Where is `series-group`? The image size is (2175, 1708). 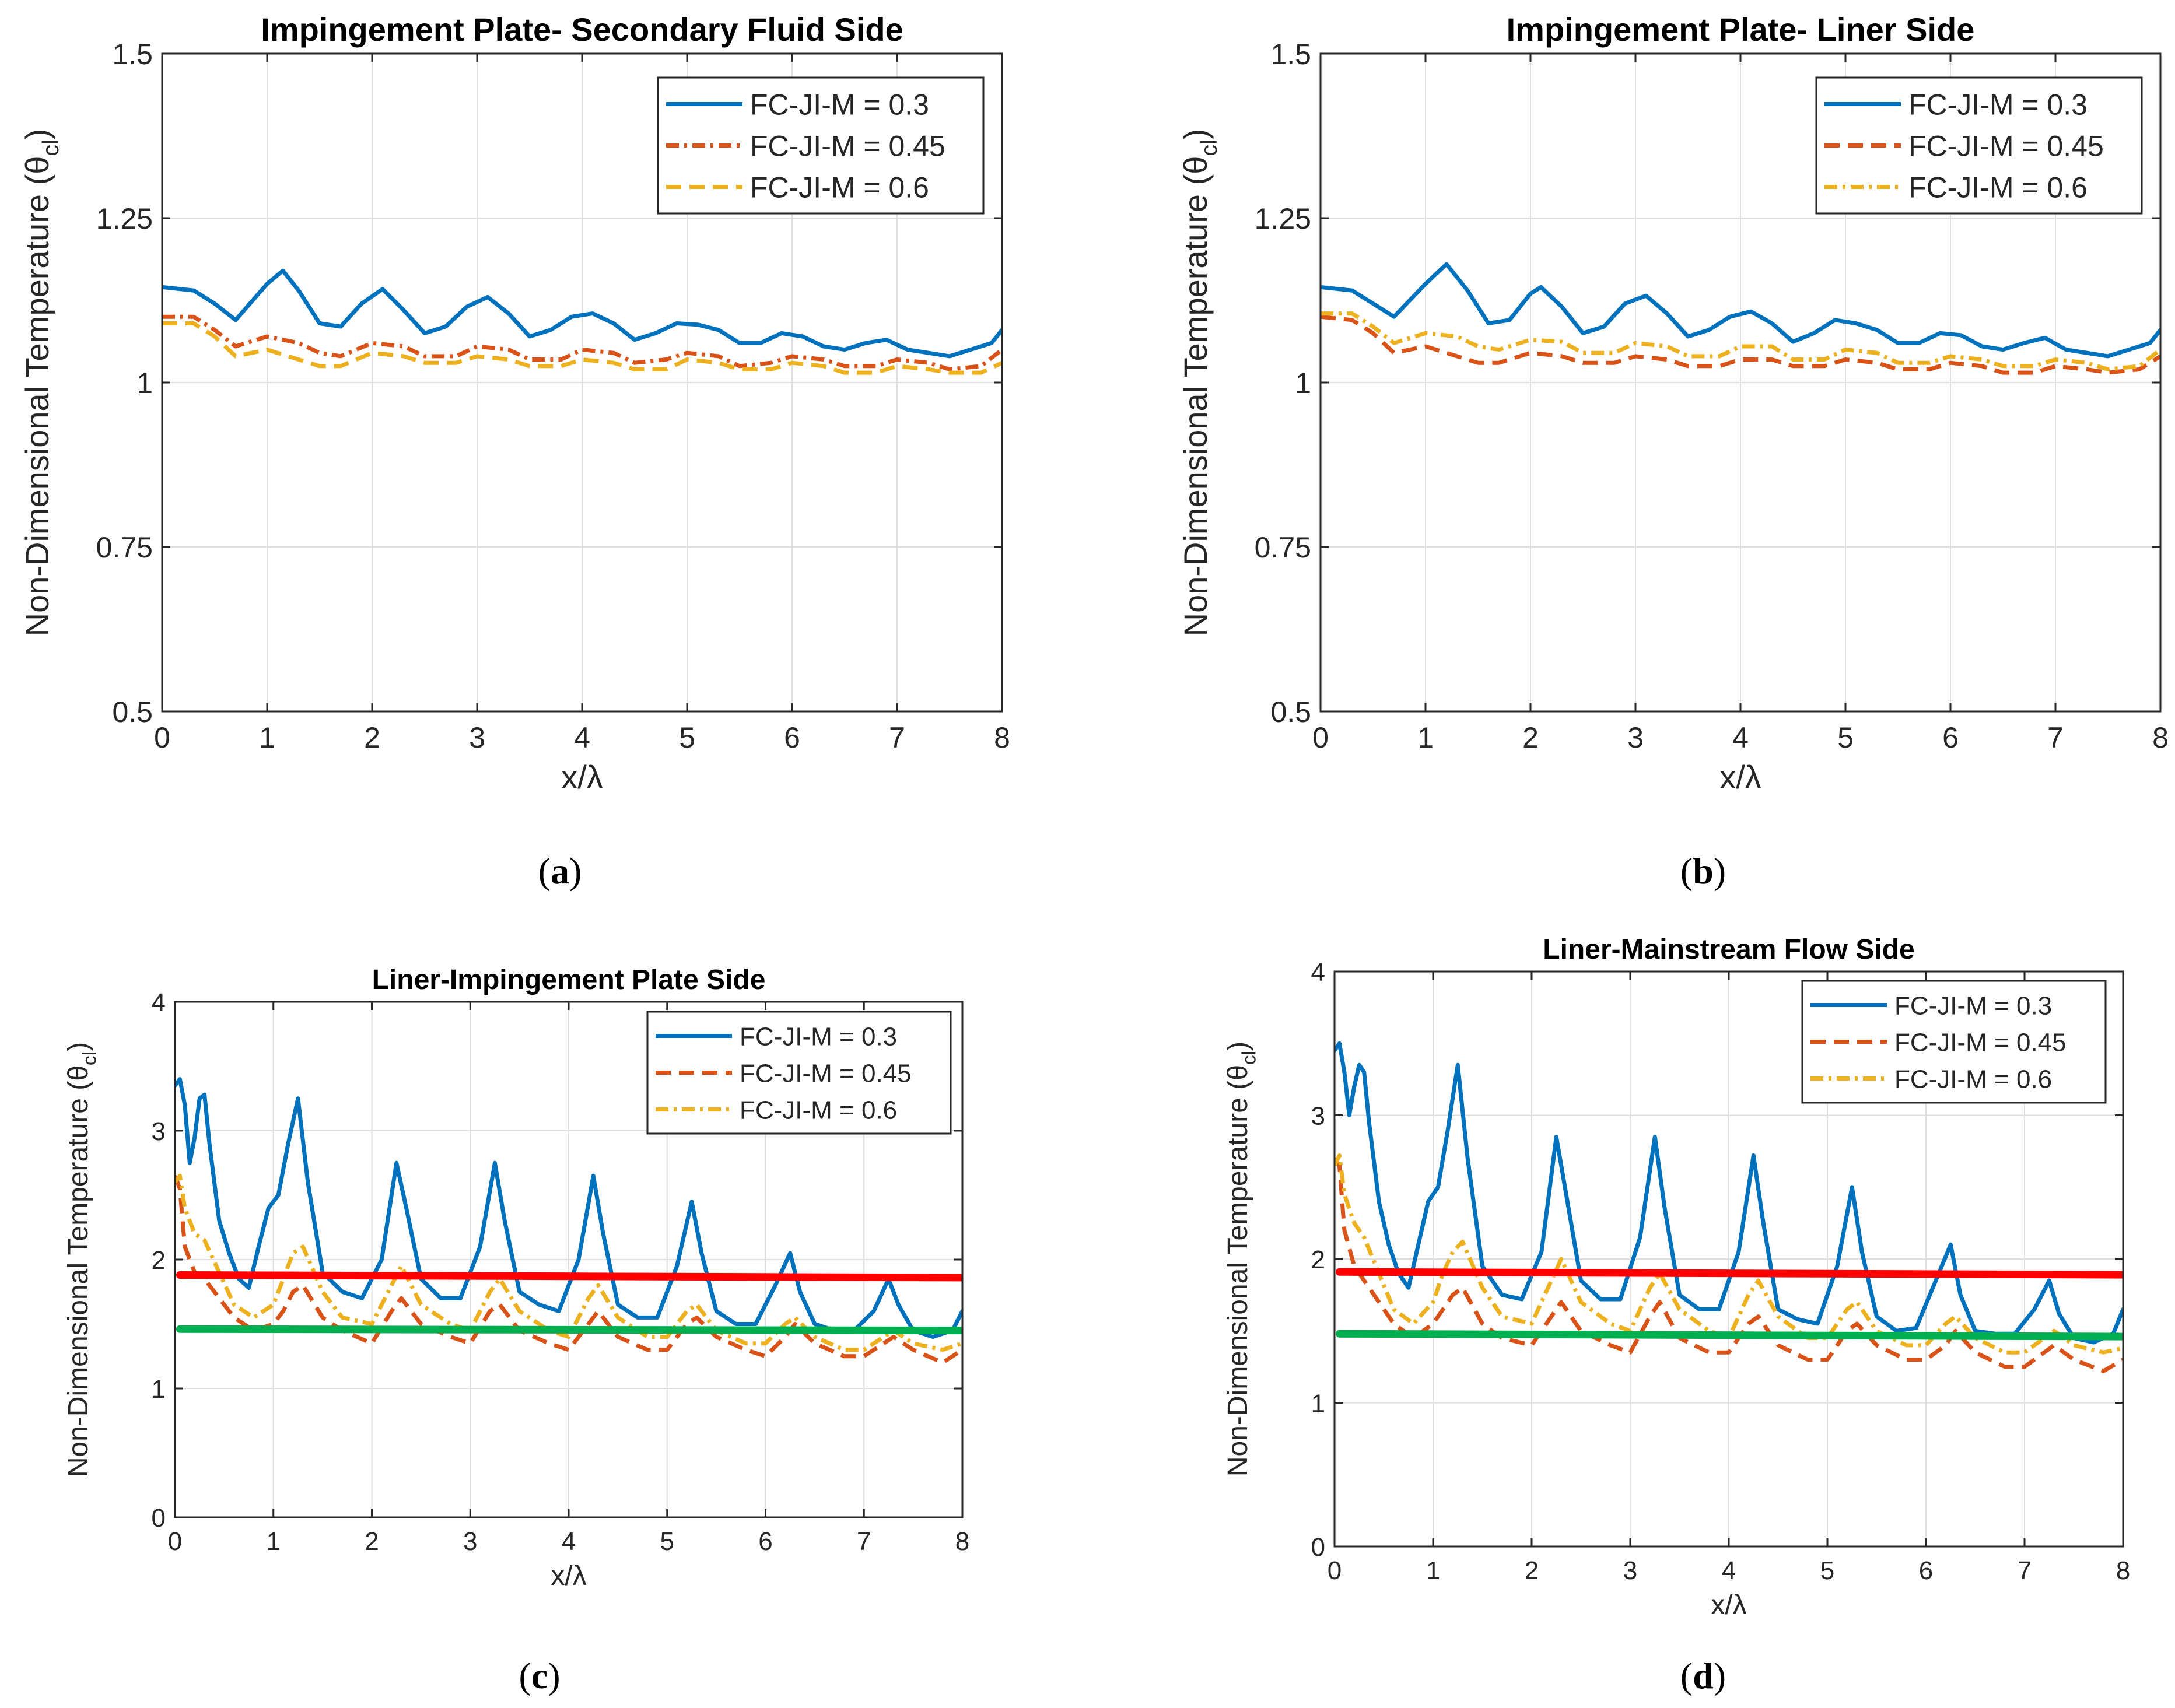
series-group is located at coordinates (582, 321).